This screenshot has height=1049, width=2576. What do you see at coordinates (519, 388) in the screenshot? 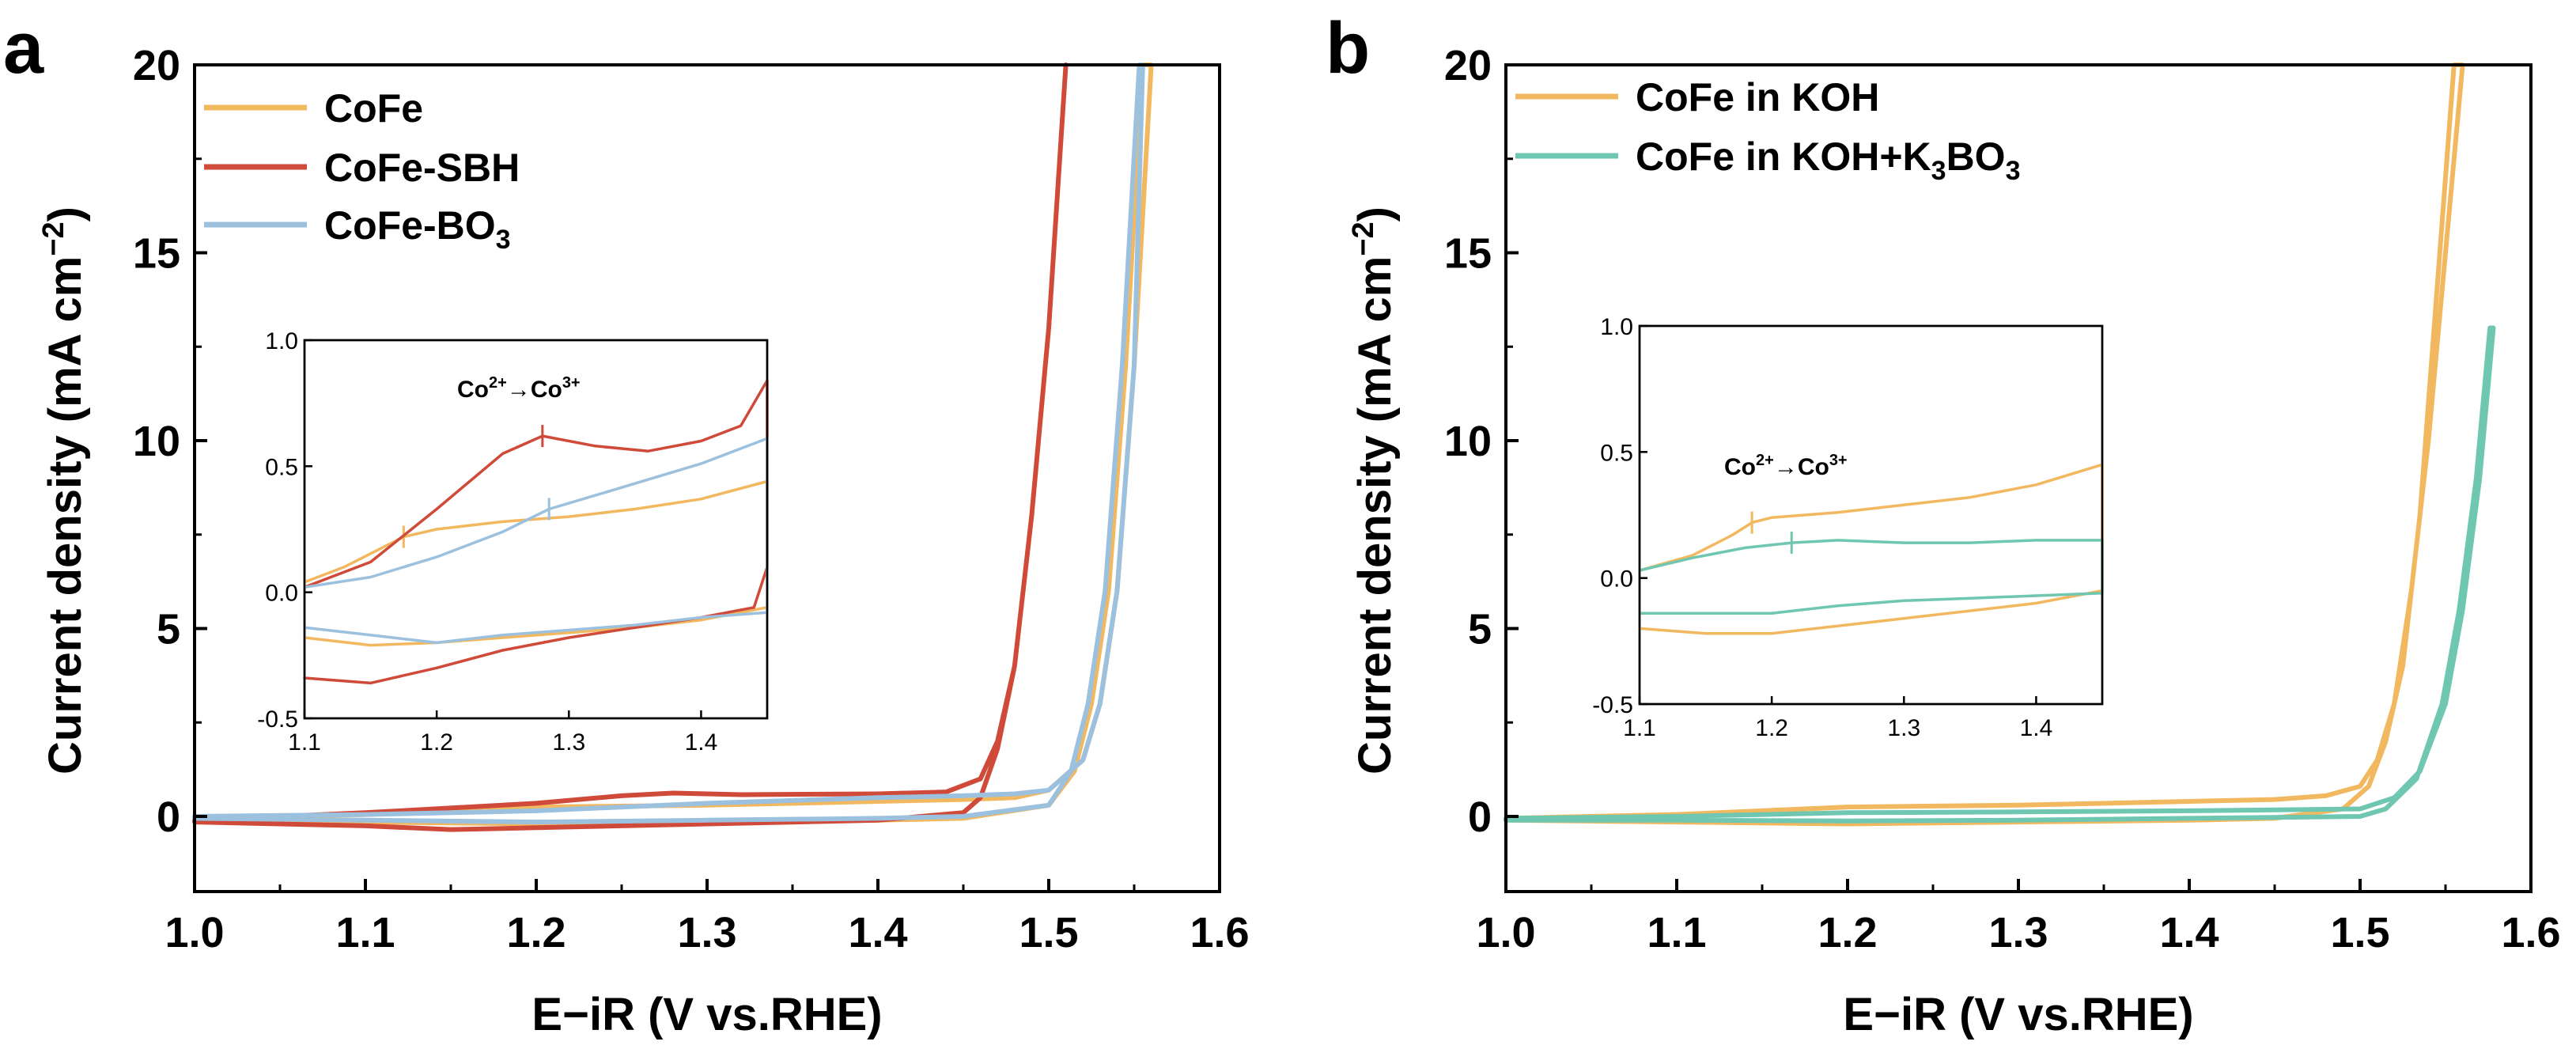
I see `panel-a-inset-annotation: Co2+→Co3+` at bounding box center [519, 388].